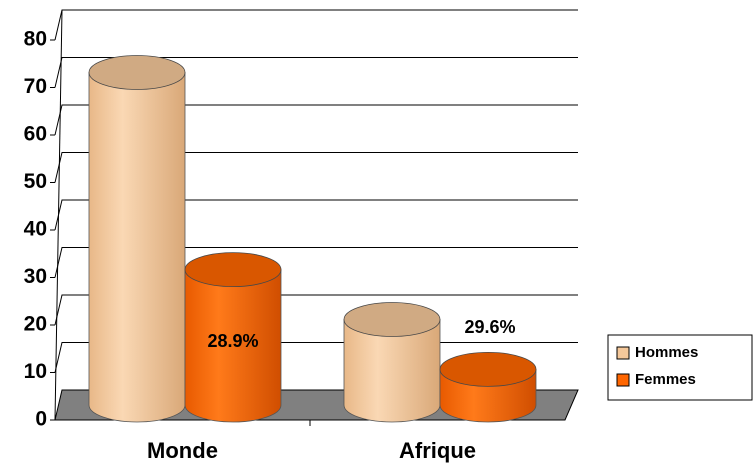 Image resolution: width=754 pixels, height=473 pixels. I want to click on annotation: 28.9%, so click(232, 341).